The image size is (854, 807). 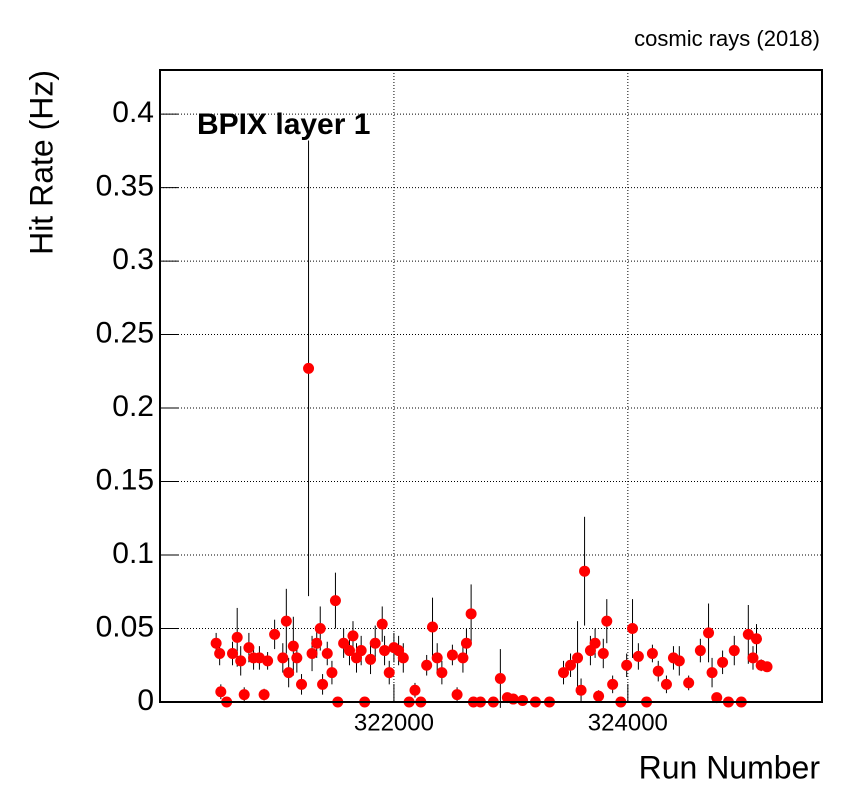 I want to click on y-tick-label: 0.1, so click(x=133, y=553).